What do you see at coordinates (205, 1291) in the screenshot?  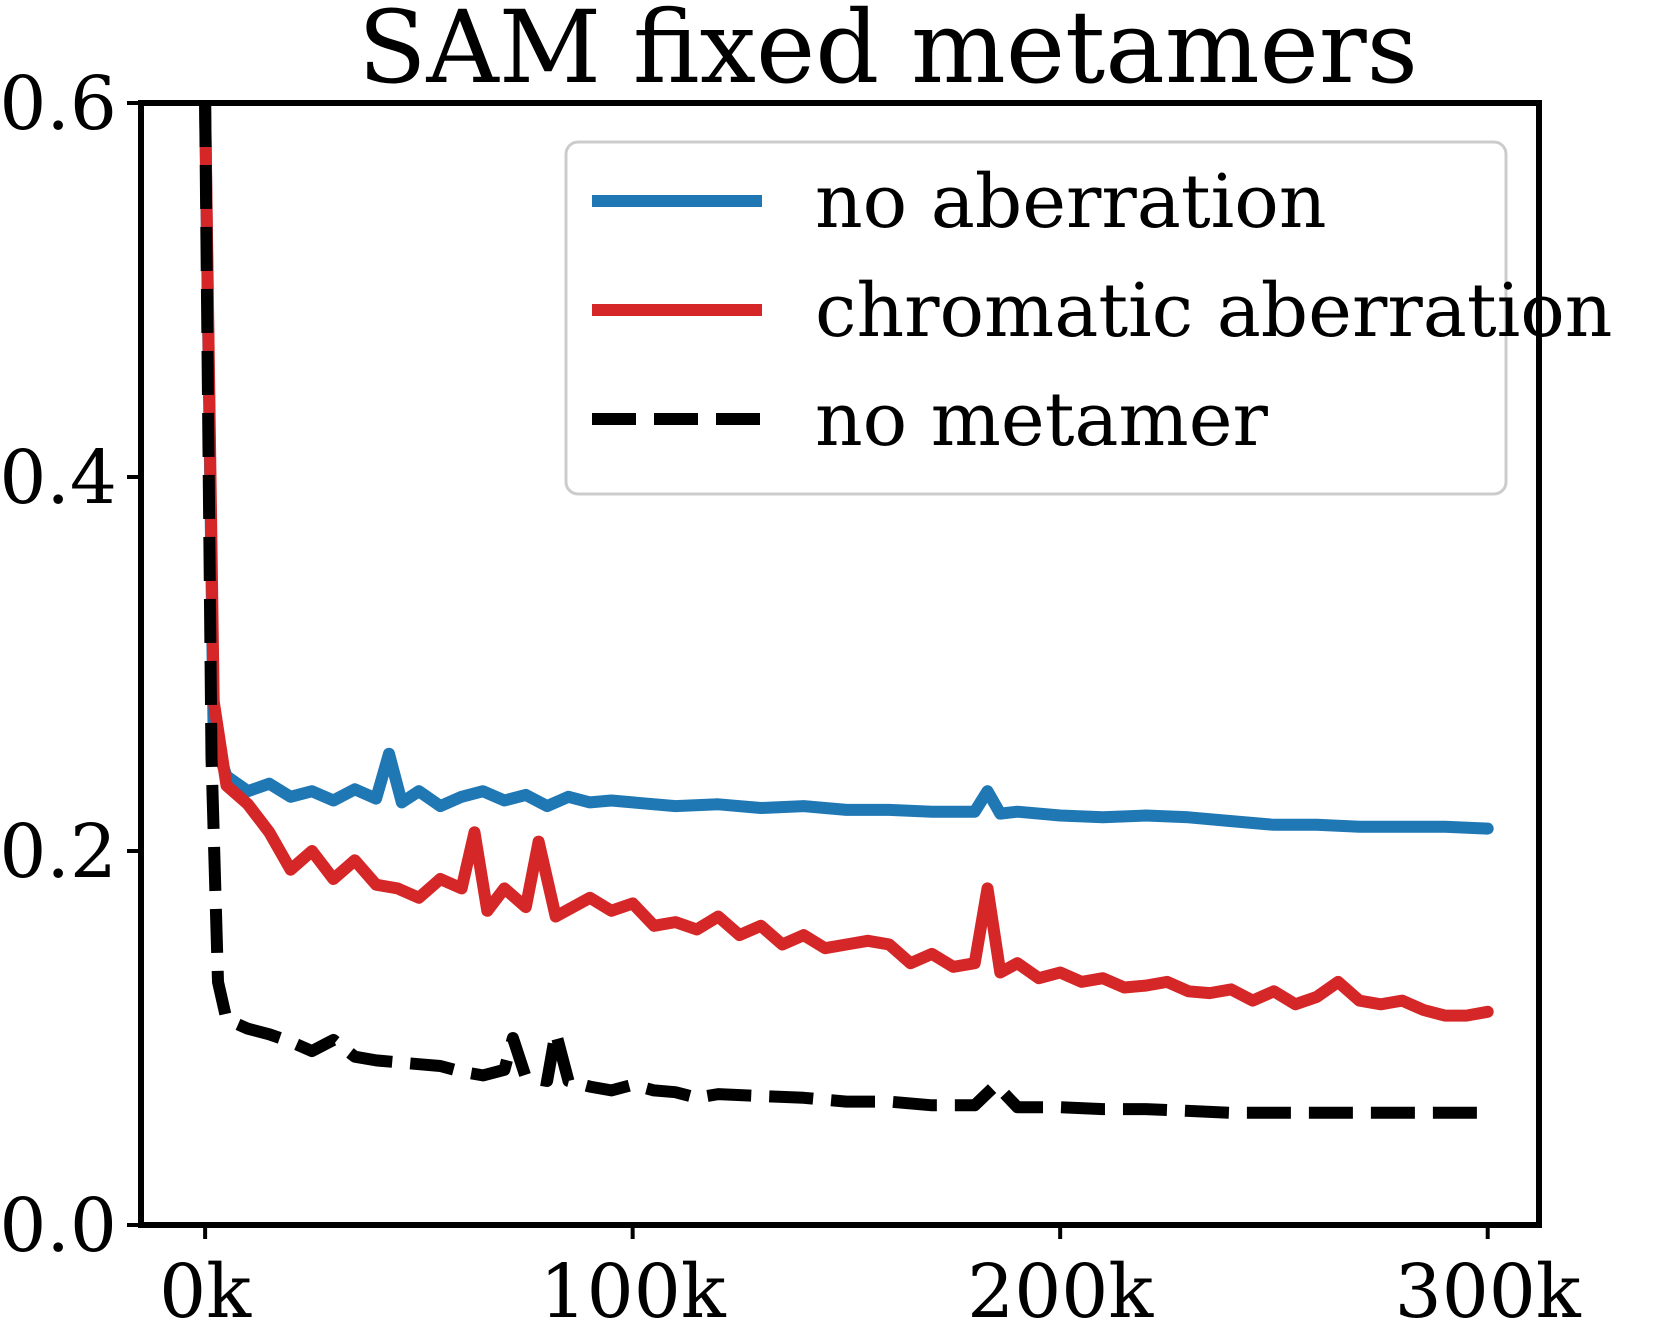 I see `x-tick-label: 0k` at bounding box center [205, 1291].